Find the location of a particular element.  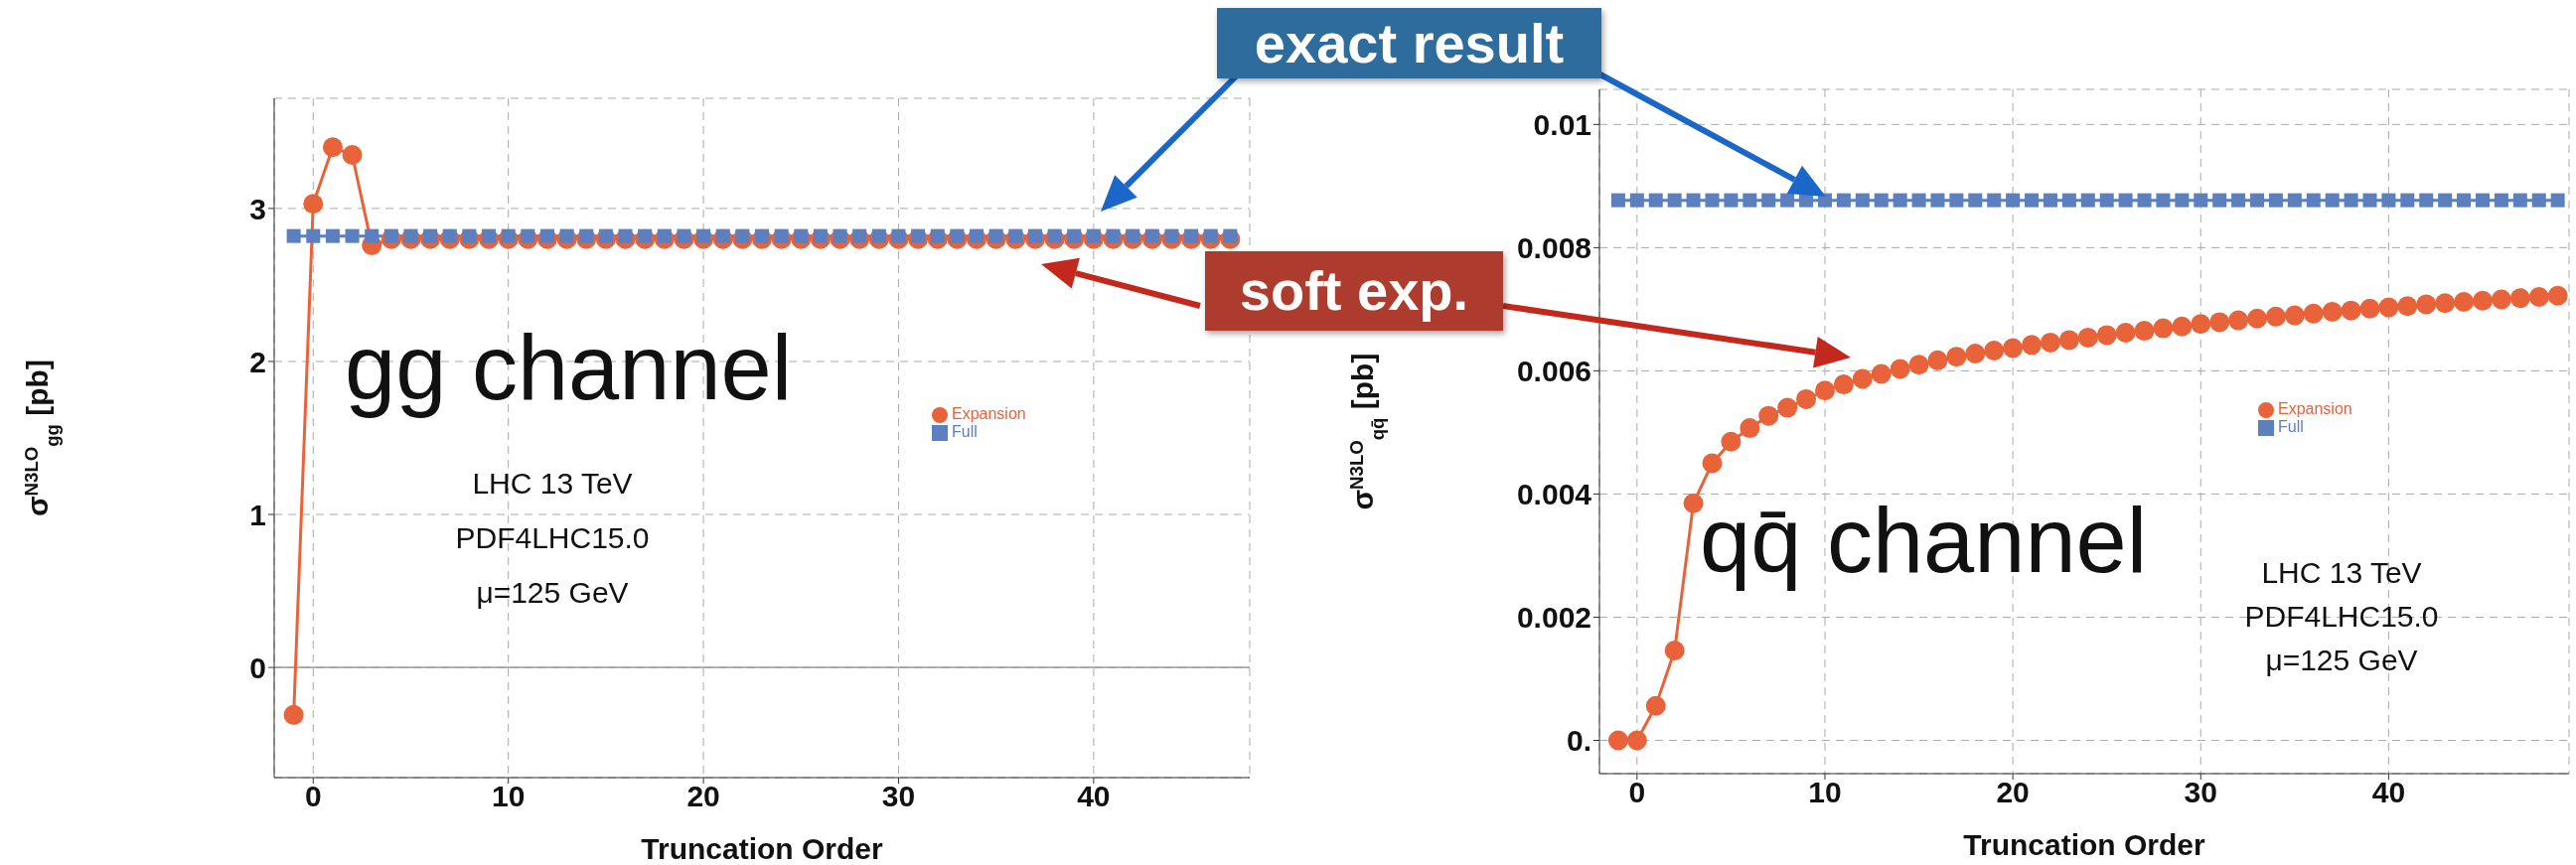

x-tick-label: 40 is located at coordinates (2388, 793).